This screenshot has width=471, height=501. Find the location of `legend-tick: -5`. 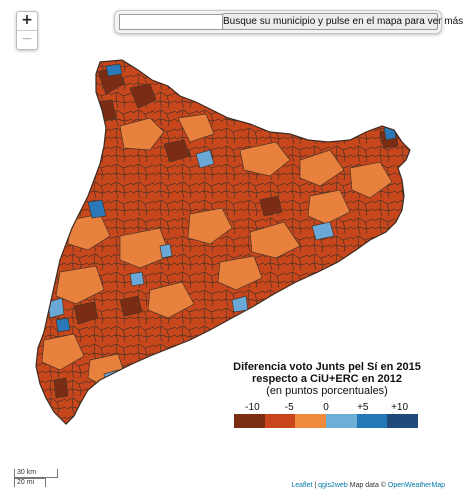

legend-tick: -5 is located at coordinates (289, 407).